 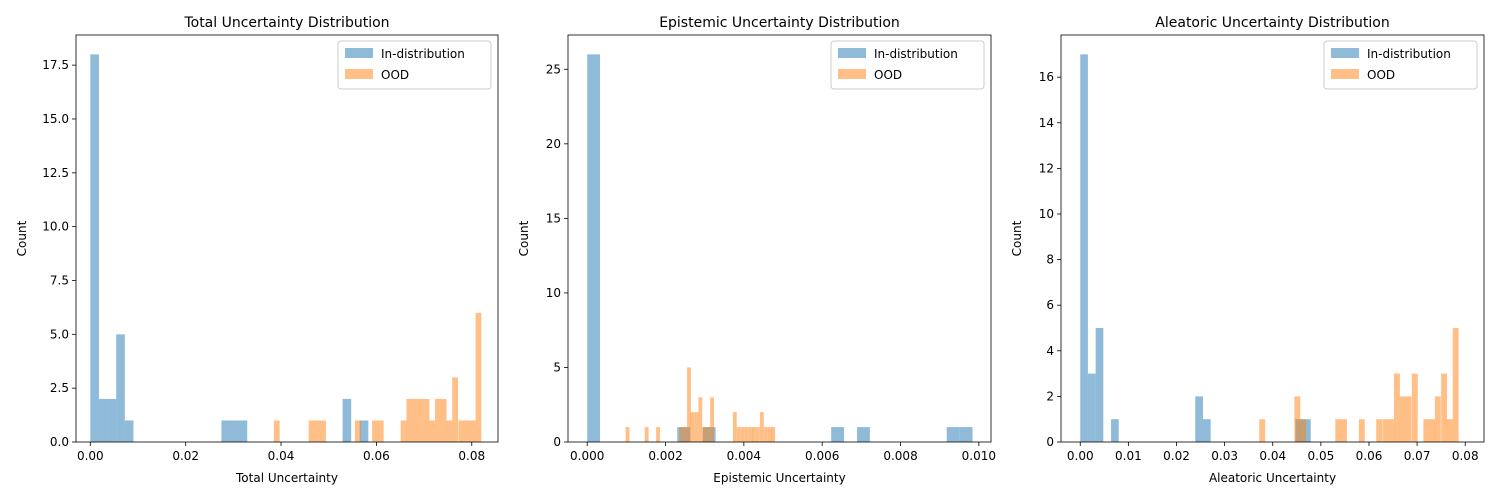 What do you see at coordinates (1272, 23) in the screenshot?
I see `chart-title: Aleatoric Uncertainty Distribution` at bounding box center [1272, 23].